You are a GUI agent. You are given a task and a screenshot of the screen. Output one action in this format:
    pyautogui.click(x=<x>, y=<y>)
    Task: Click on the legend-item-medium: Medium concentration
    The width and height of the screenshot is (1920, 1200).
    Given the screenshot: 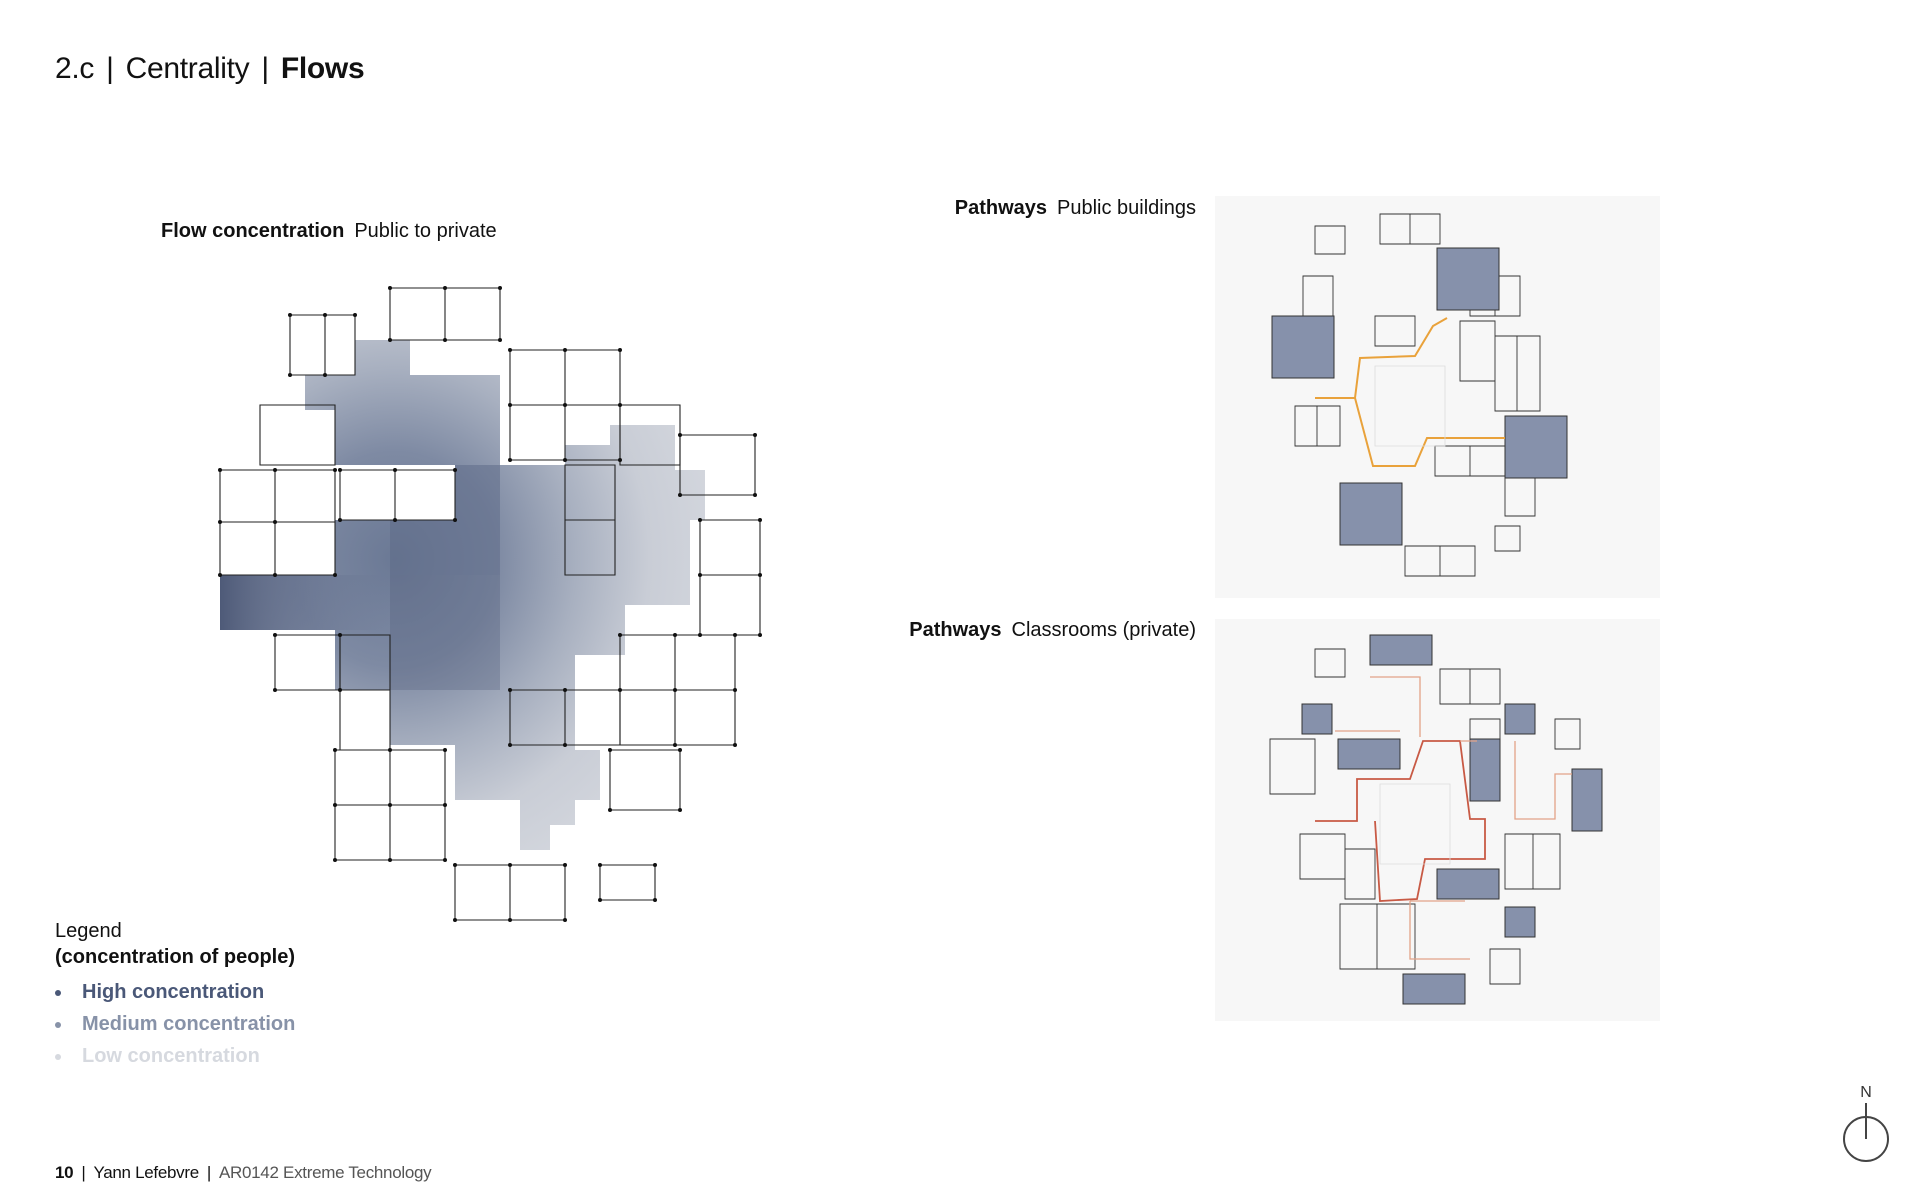 What is the action you would take?
    pyautogui.click(x=175, y=1024)
    